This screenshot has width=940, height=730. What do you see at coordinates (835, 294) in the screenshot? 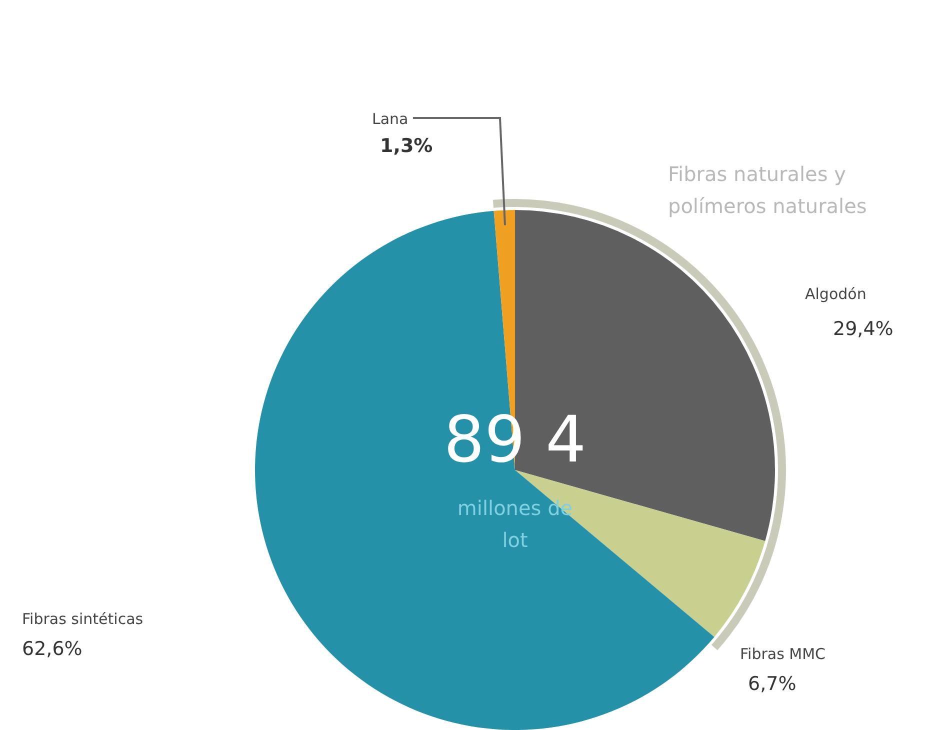
I see `slice-label: Algodón` at bounding box center [835, 294].